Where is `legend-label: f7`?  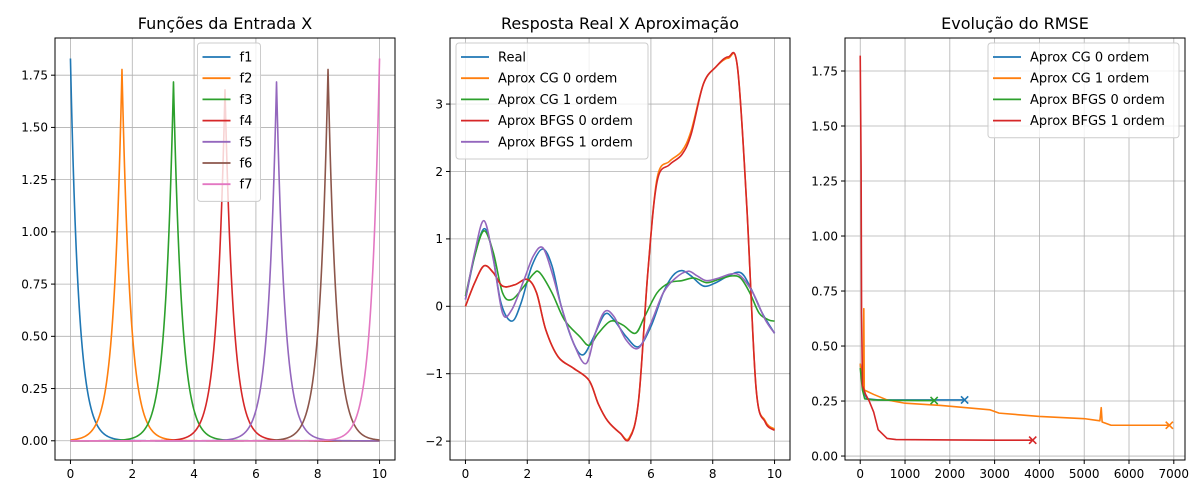
legend-label: f7 is located at coordinates (246, 185).